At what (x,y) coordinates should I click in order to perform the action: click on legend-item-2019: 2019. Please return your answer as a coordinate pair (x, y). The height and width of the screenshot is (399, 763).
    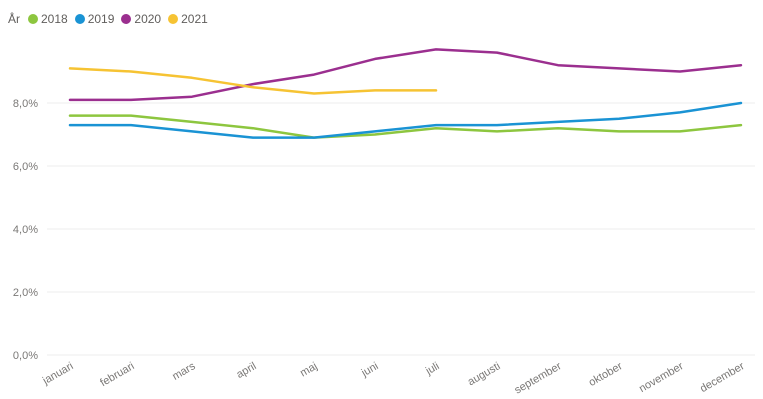
    Looking at the image, I should click on (94, 19).